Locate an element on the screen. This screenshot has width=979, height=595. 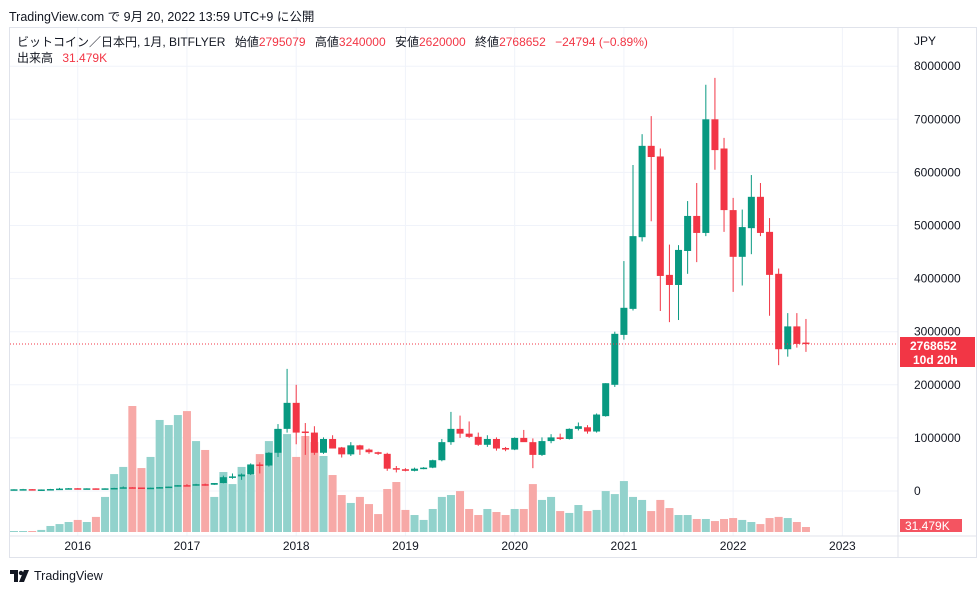
current-price-tag is located at coordinates (937, 352).